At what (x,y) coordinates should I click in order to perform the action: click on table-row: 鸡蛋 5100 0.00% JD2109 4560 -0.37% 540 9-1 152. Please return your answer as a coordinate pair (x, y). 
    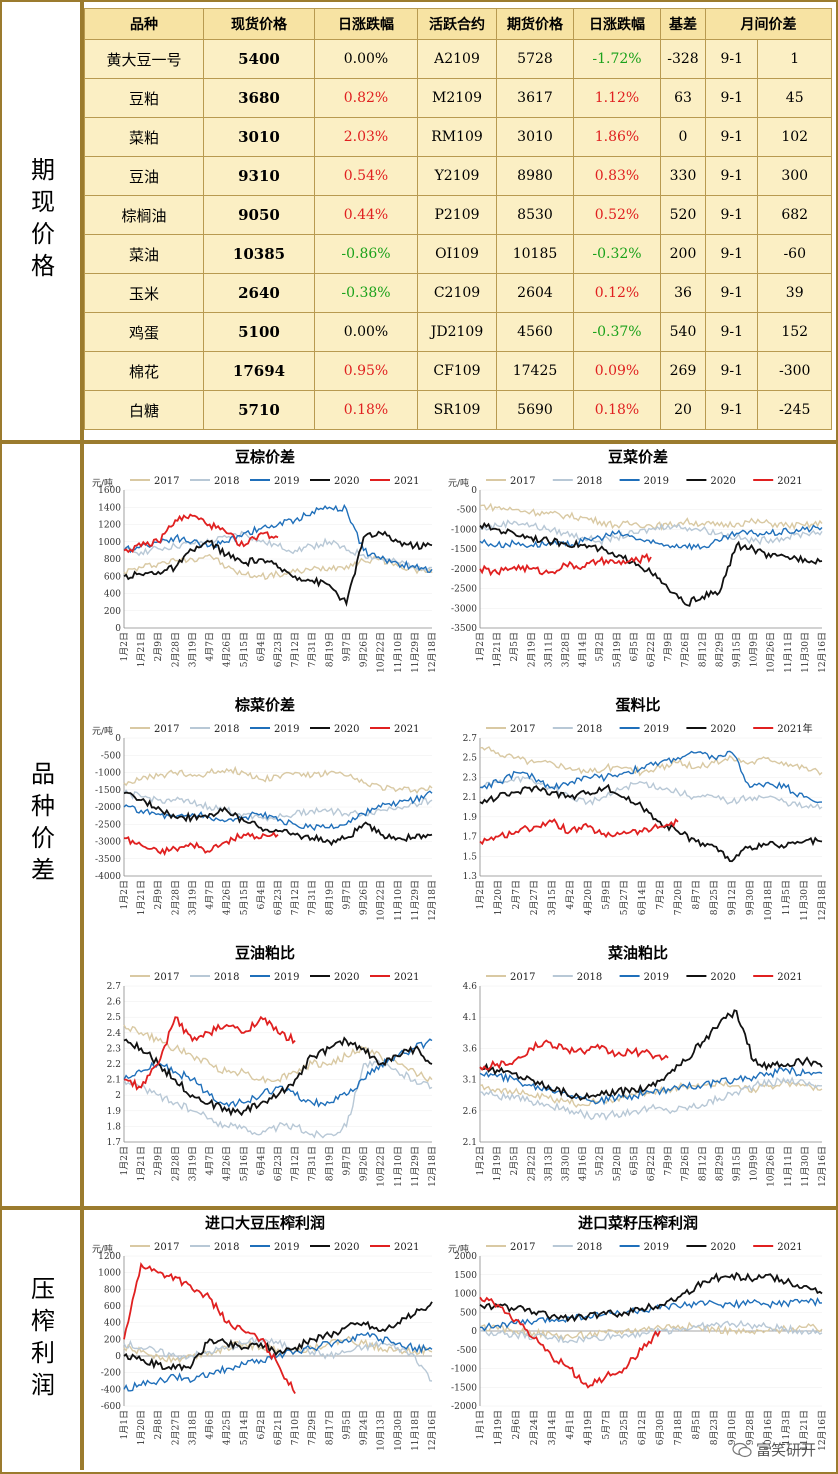
    Looking at the image, I should click on (458, 332).